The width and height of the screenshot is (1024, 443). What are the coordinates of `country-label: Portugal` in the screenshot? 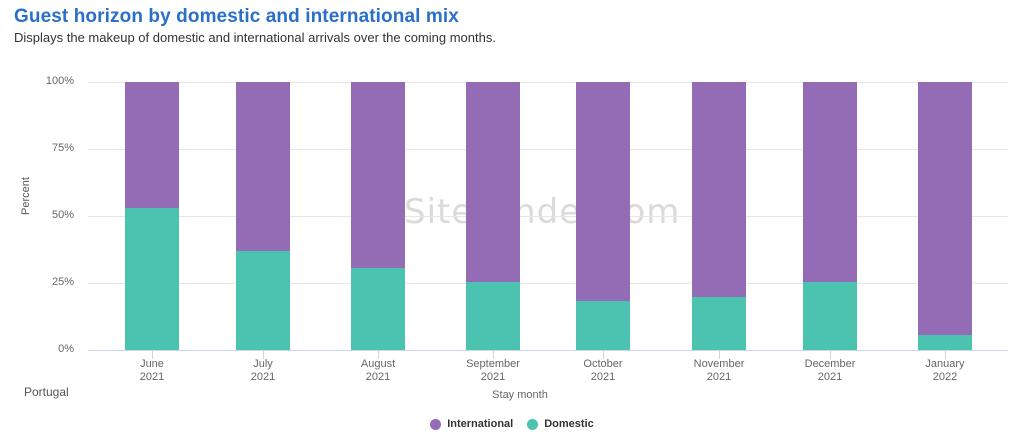 It's located at (46, 392).